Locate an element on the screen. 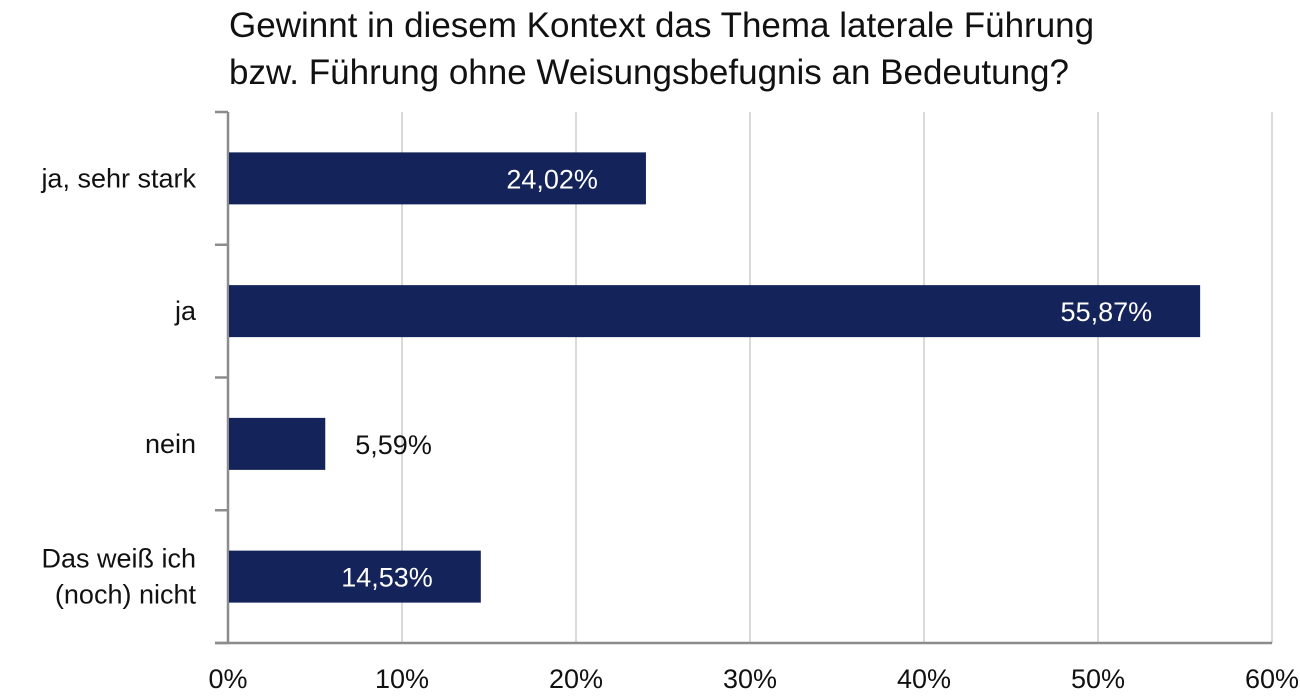  category-label: (noch) nicht is located at coordinates (126, 595).